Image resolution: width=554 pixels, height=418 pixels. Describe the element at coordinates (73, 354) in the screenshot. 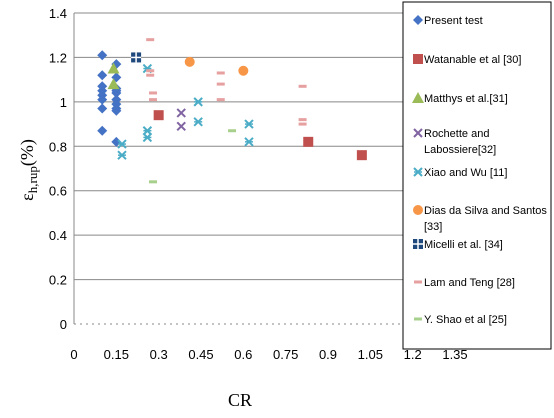

I see `x-tick-label: 0` at that location.